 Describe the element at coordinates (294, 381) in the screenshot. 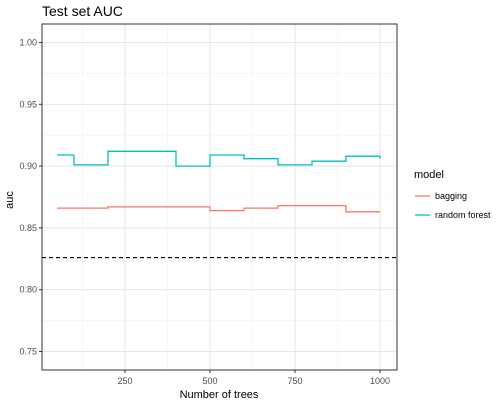

I see `x-tick-label: 750` at that location.